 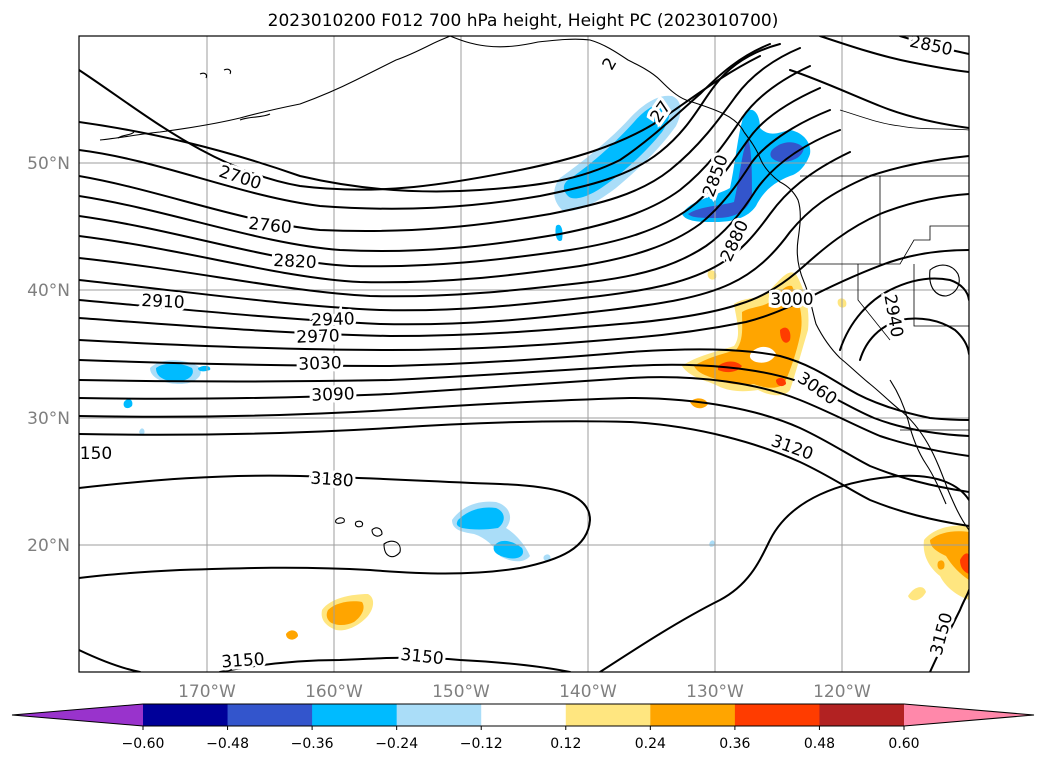 What do you see at coordinates (559, 233) in the screenshot?
I see `negative-anomaly-small` at bounding box center [559, 233].